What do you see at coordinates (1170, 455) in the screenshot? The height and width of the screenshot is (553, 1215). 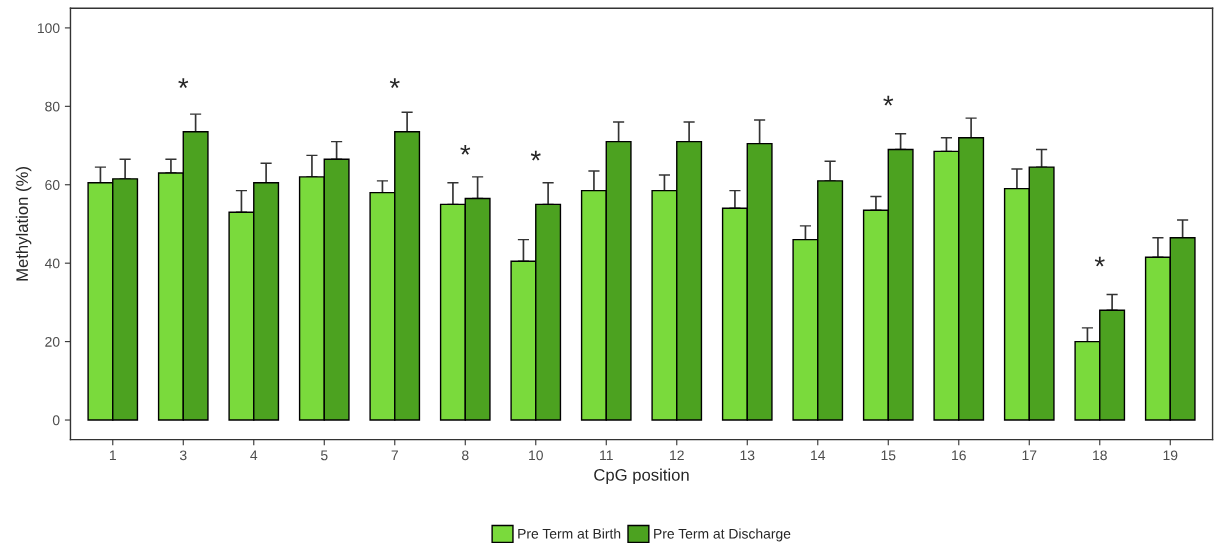 I see `x-tick-label: 19` at bounding box center [1170, 455].